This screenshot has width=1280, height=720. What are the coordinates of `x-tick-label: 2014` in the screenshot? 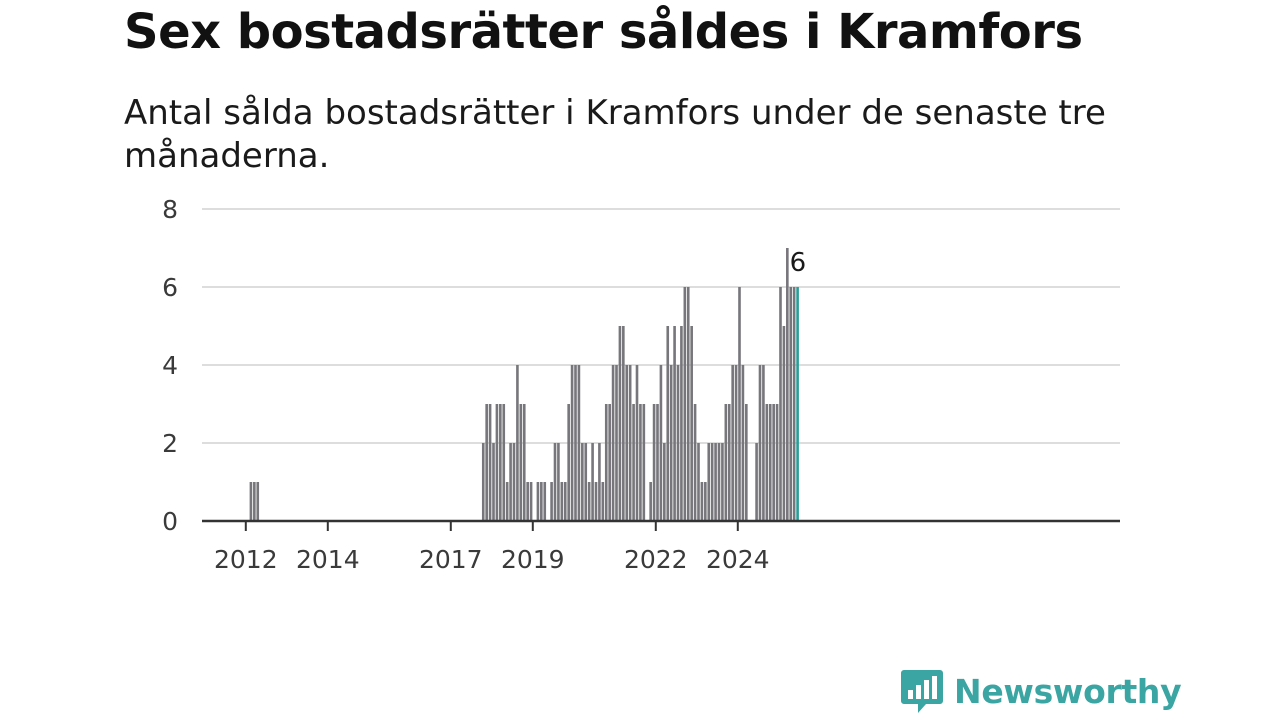 It's located at (328, 559).